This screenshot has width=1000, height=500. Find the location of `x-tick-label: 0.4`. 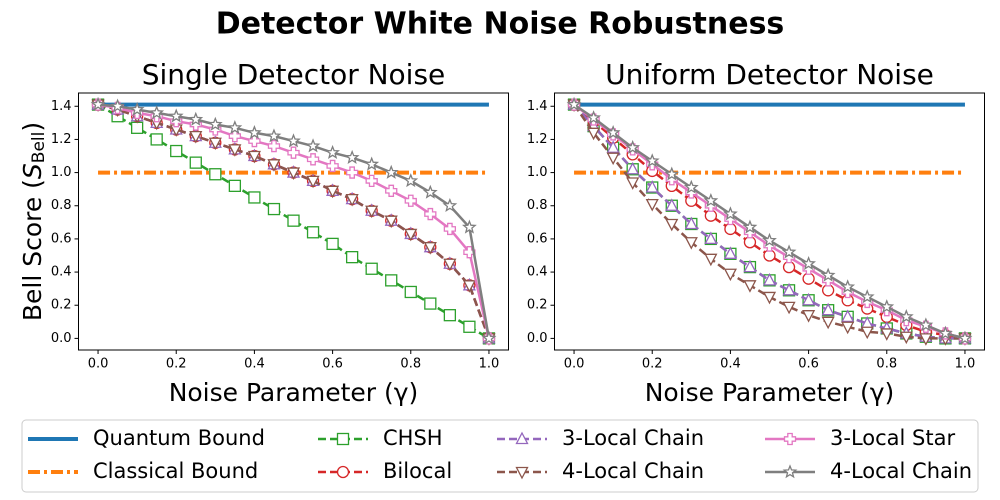

x-tick-label: 0.4 is located at coordinates (730, 364).